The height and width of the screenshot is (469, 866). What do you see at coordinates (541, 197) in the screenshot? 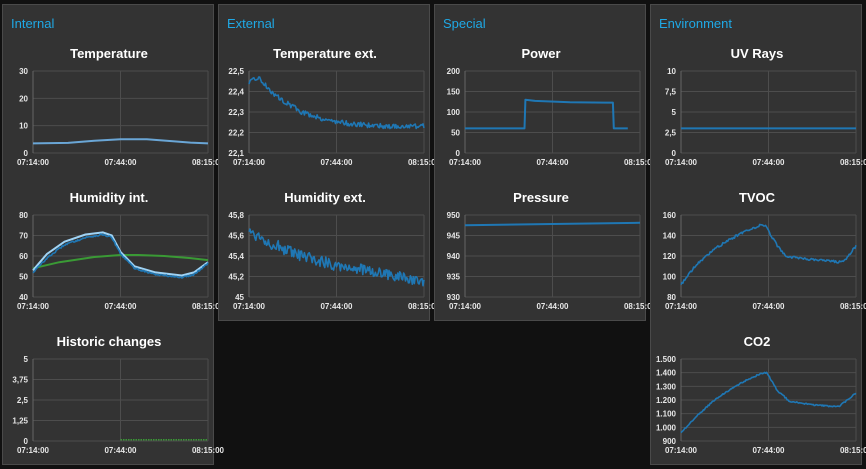
I see `chart-title: Pressure` at bounding box center [541, 197].